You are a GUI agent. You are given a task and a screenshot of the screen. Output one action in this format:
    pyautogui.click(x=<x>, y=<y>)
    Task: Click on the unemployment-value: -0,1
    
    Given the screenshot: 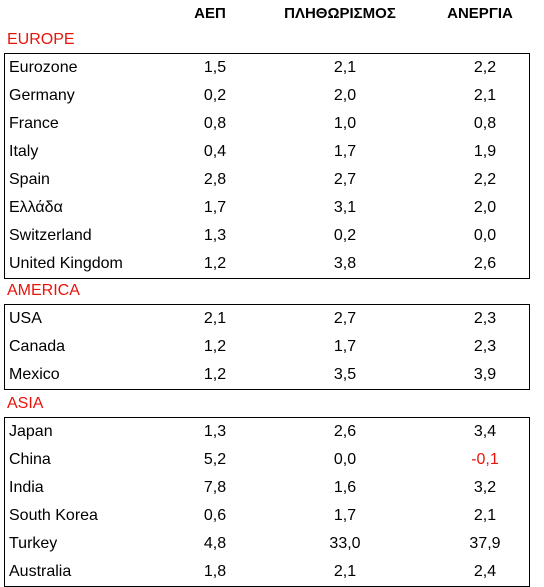 What is the action you would take?
    pyautogui.click(x=485, y=459)
    